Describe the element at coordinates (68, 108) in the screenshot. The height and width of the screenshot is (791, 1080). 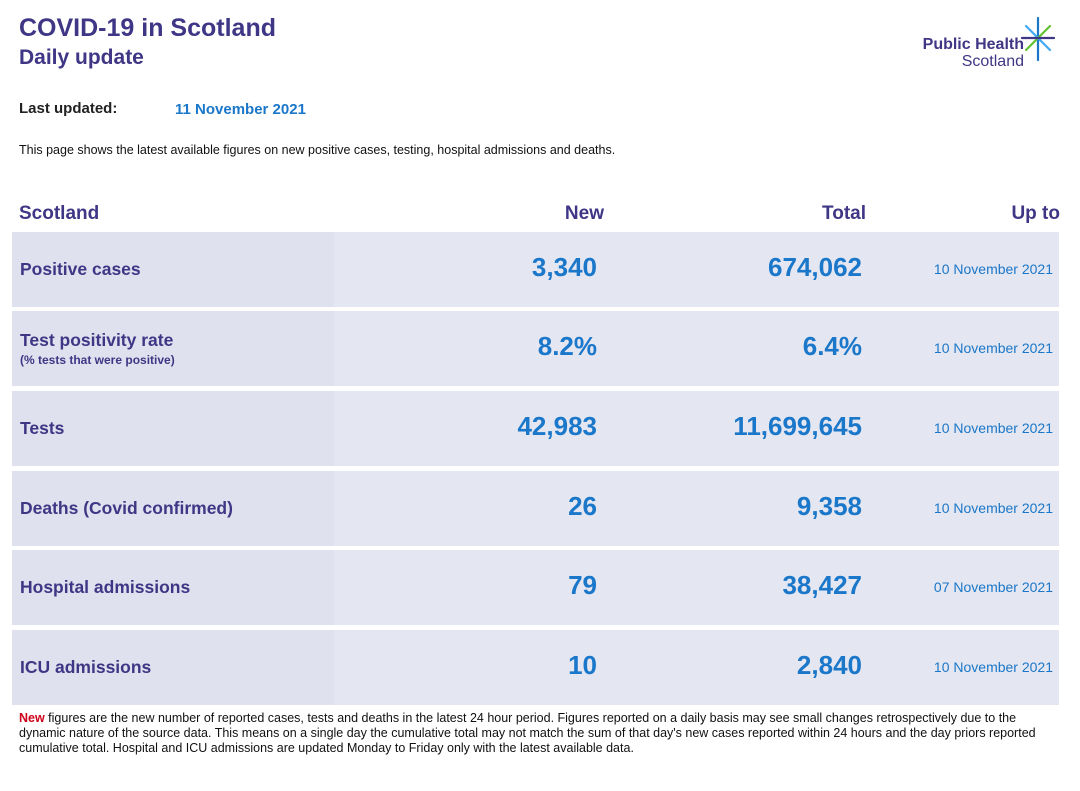
I see `last-updated-label: Last updated:` at that location.